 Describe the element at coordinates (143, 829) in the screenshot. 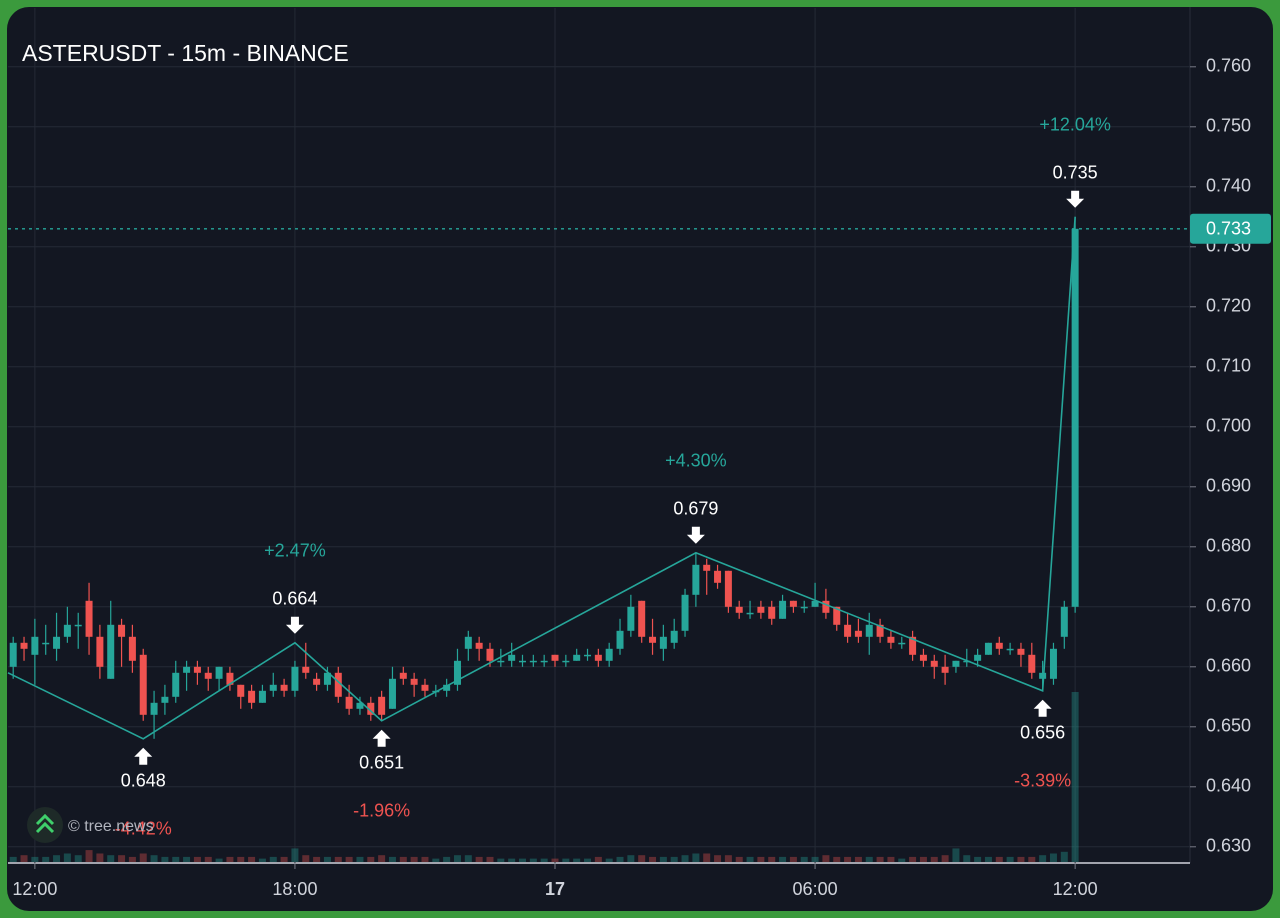

I see `pivot-change: -4.42%` at that location.